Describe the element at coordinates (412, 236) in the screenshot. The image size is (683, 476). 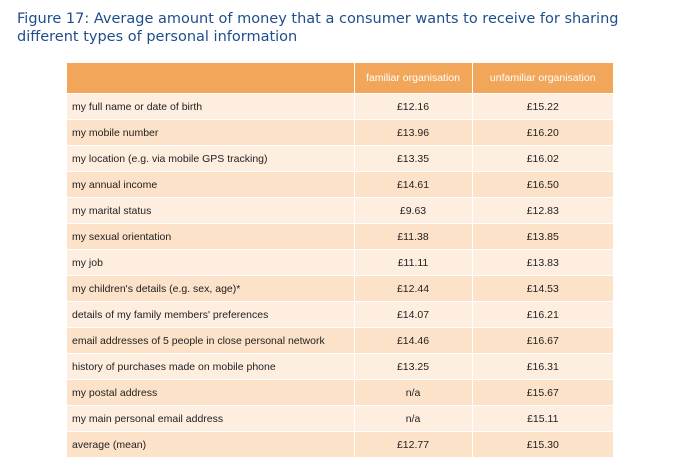
I see `familiar-value-cell: £11.38` at that location.